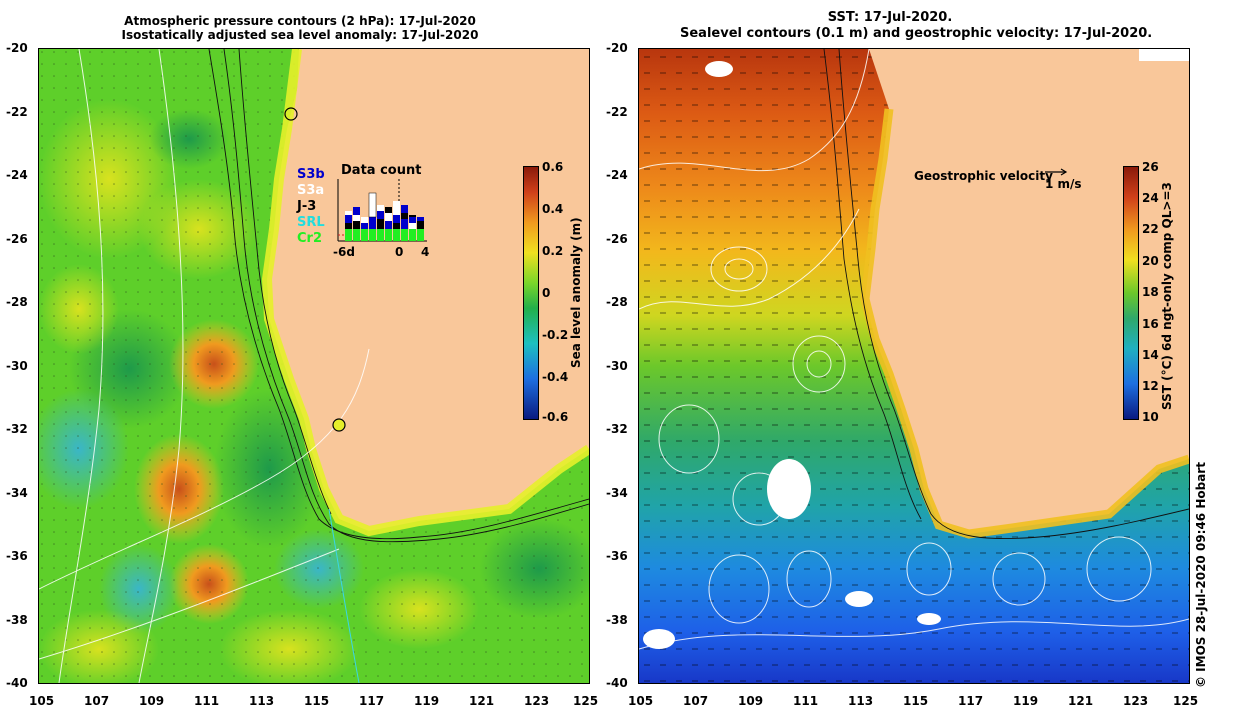 The width and height of the screenshot is (1250, 720). I want to click on velocity-legend-arrow, so click(1056, 172).